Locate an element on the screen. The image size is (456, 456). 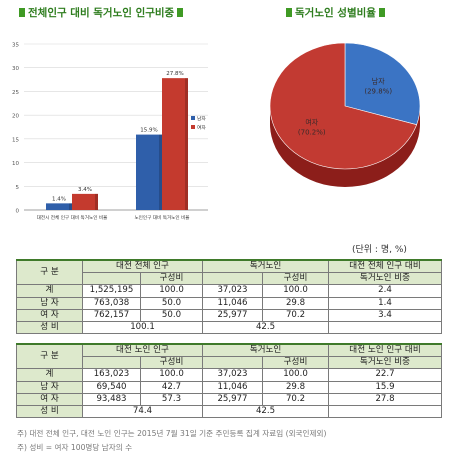
unit-label: (단위 : 명, %) is located at coordinates (379, 250).